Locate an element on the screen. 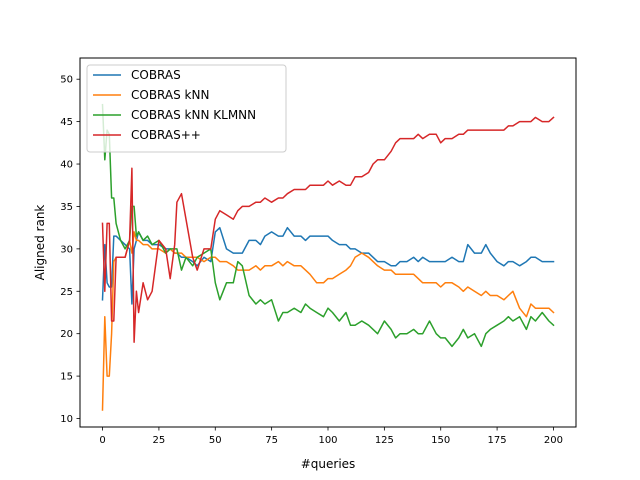  x-tick-label: 200 is located at coordinates (553, 440).